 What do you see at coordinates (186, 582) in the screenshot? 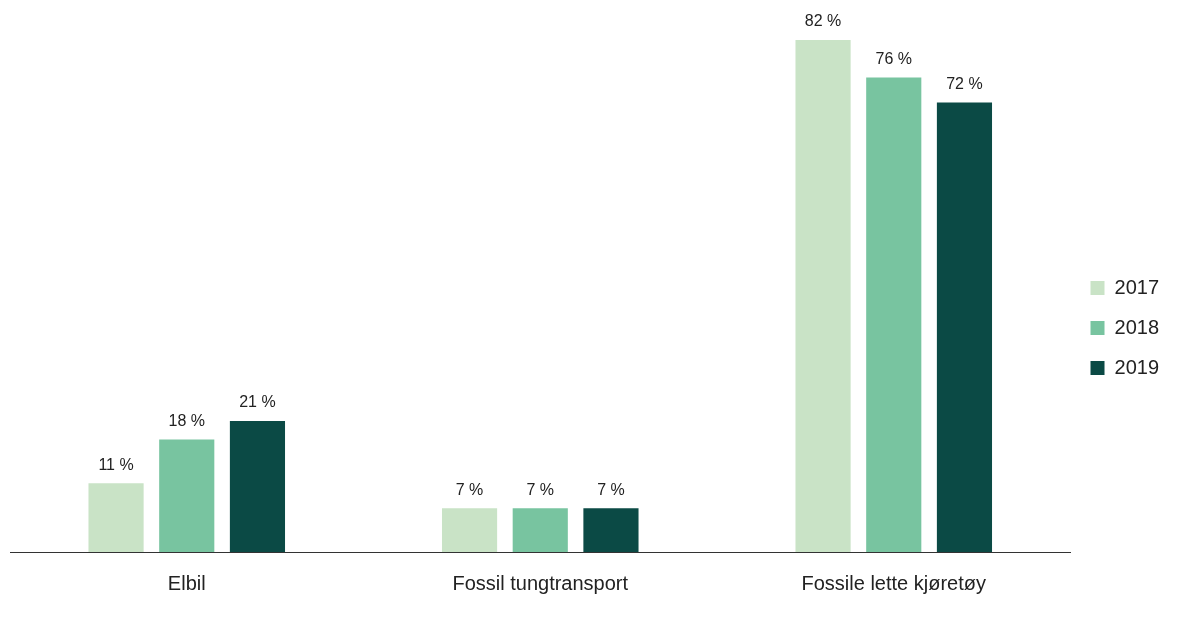
I see `x-tick-label: Elbil` at bounding box center [186, 582].